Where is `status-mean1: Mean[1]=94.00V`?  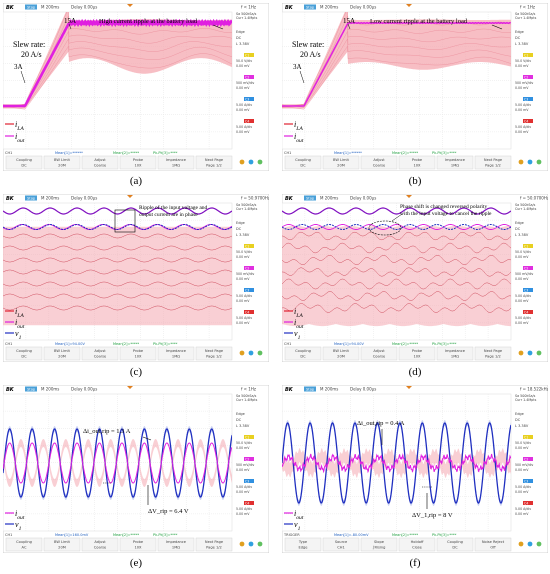
status-mean1: Mean[1]=94.00V is located at coordinates (349, 344).